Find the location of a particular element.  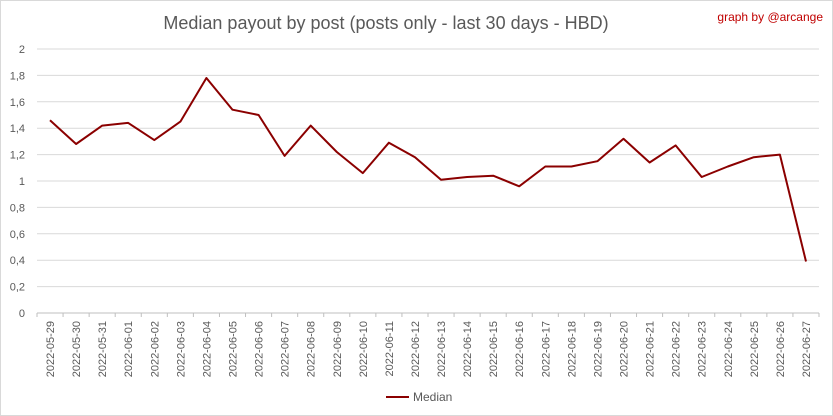

x-tick-label: 2022-06-26 is located at coordinates (781, 349).